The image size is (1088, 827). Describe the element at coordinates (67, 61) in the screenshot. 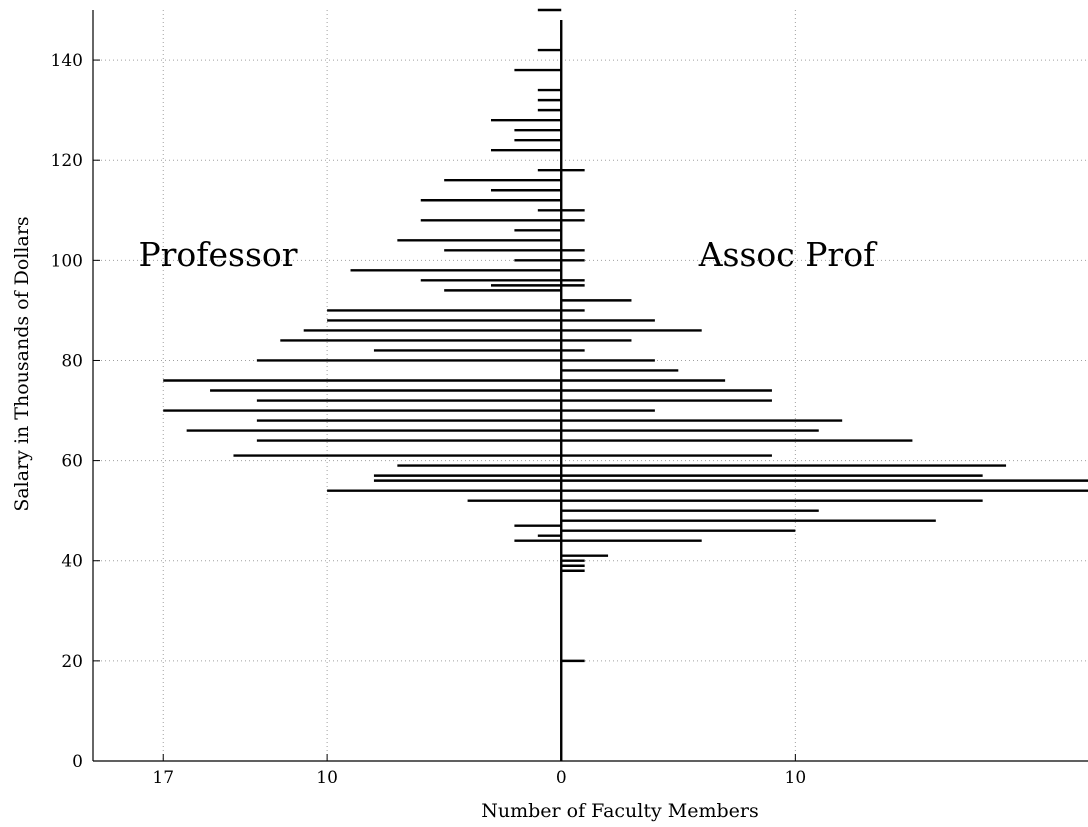

I see `y-tick-label-140: 140` at that location.